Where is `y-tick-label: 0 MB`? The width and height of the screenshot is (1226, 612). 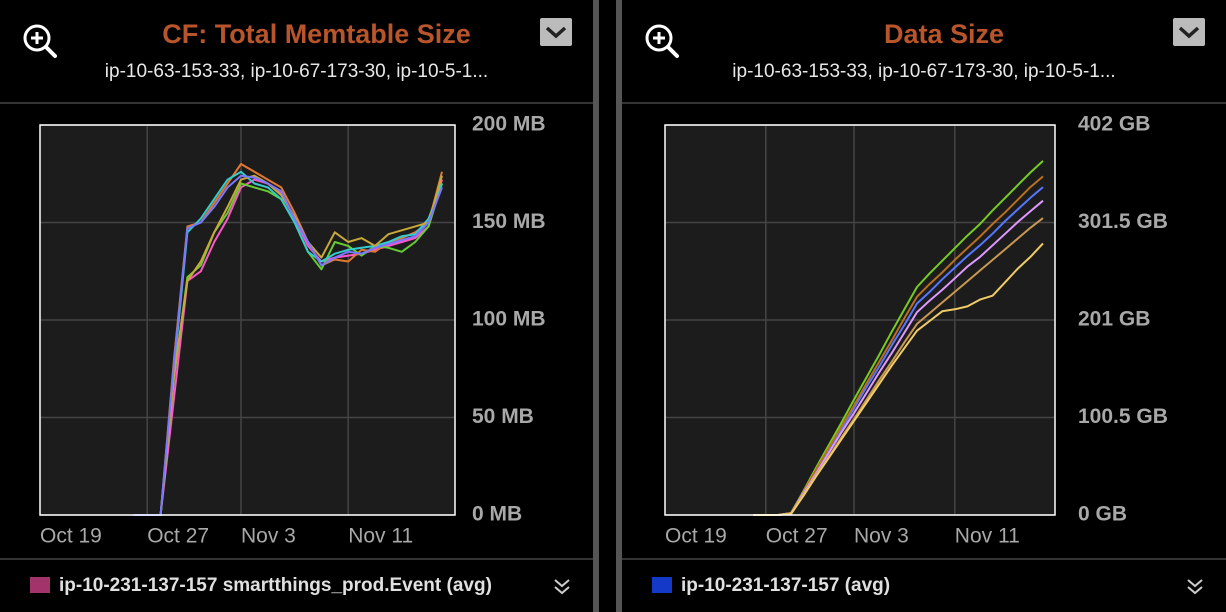
y-tick-label: 0 MB is located at coordinates (497, 514).